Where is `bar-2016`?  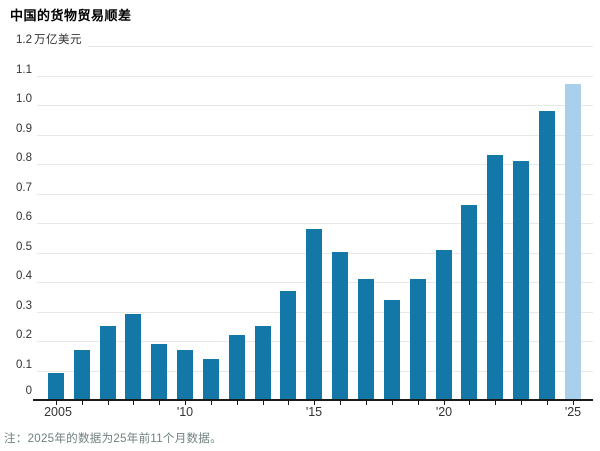
bar-2016 is located at coordinates (340, 325).